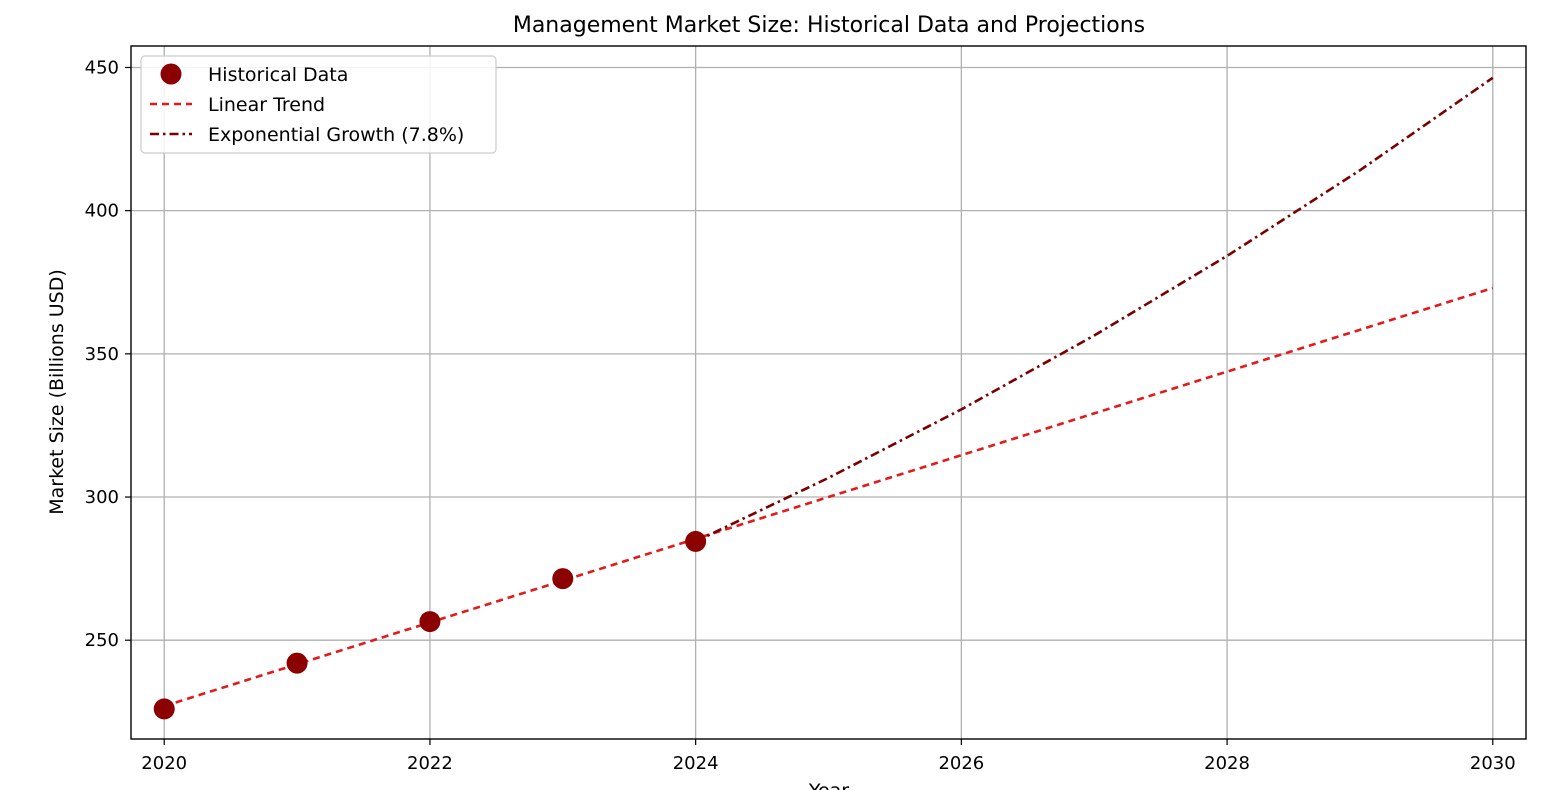  What do you see at coordinates (57, 392) in the screenshot?
I see `y-axis-label: Market Size (Billions USD)` at bounding box center [57, 392].